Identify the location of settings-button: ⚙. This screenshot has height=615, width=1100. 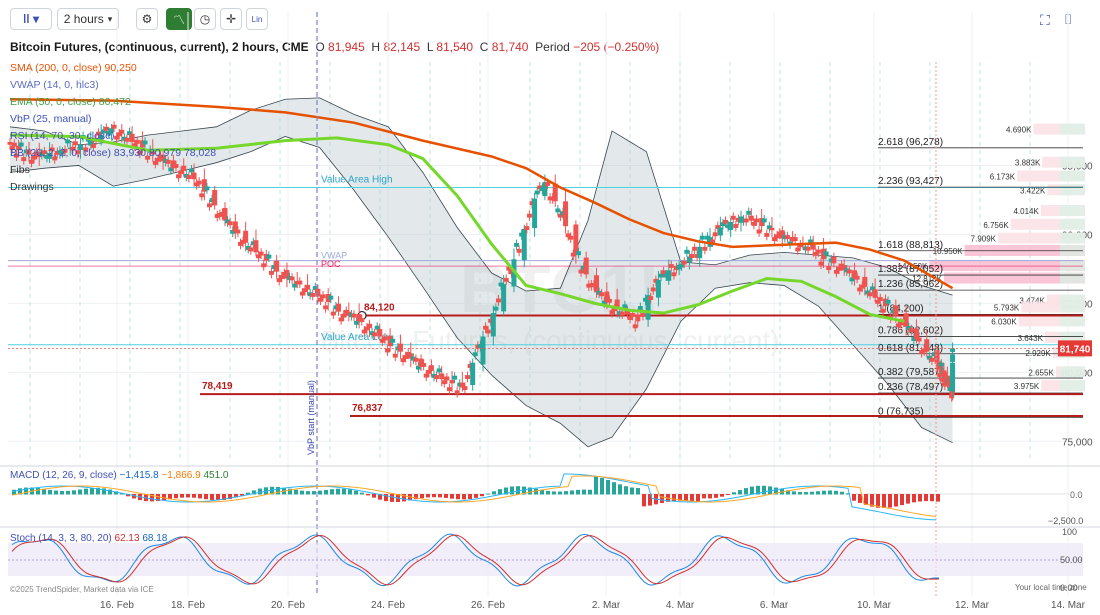
(147, 19).